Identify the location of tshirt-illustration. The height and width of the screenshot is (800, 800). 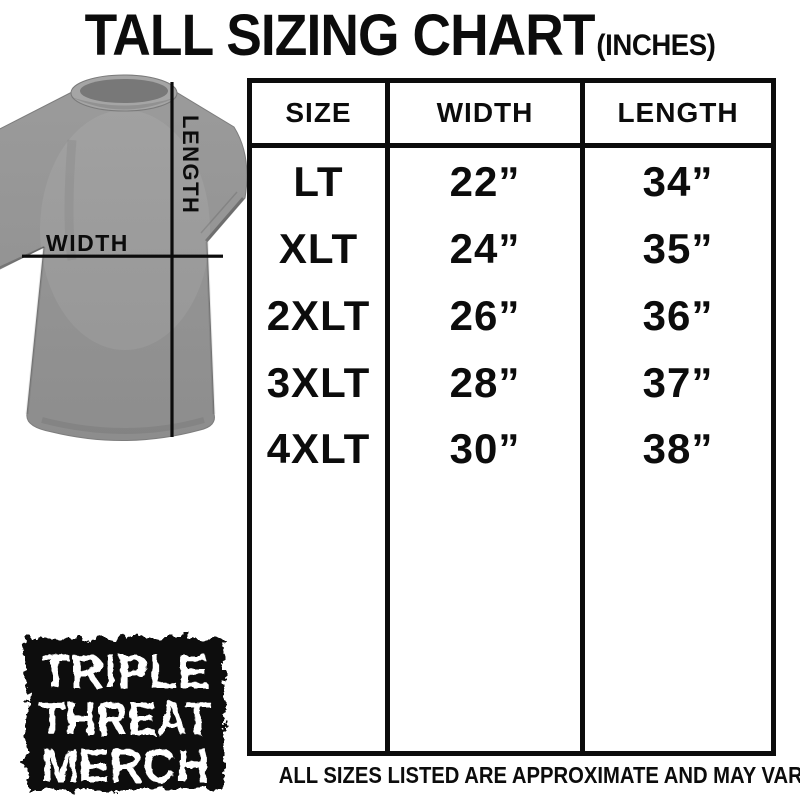
(124, 258).